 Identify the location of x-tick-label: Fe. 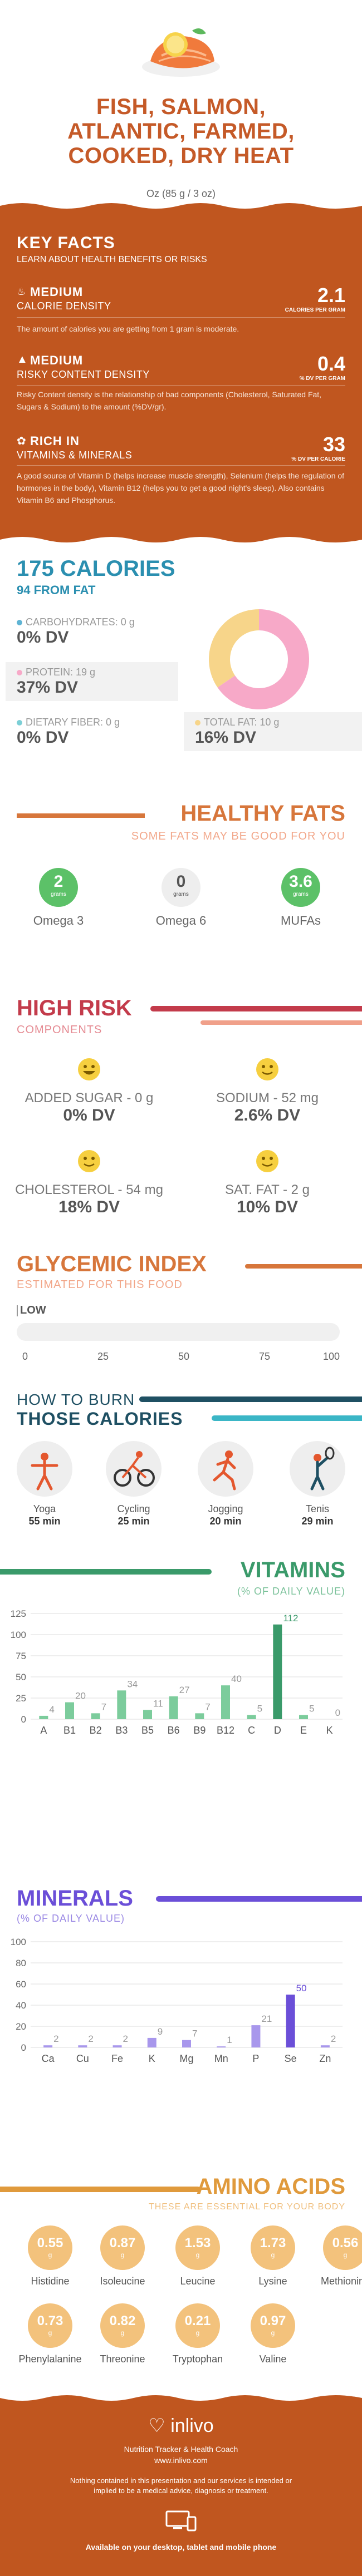
(117, 2058).